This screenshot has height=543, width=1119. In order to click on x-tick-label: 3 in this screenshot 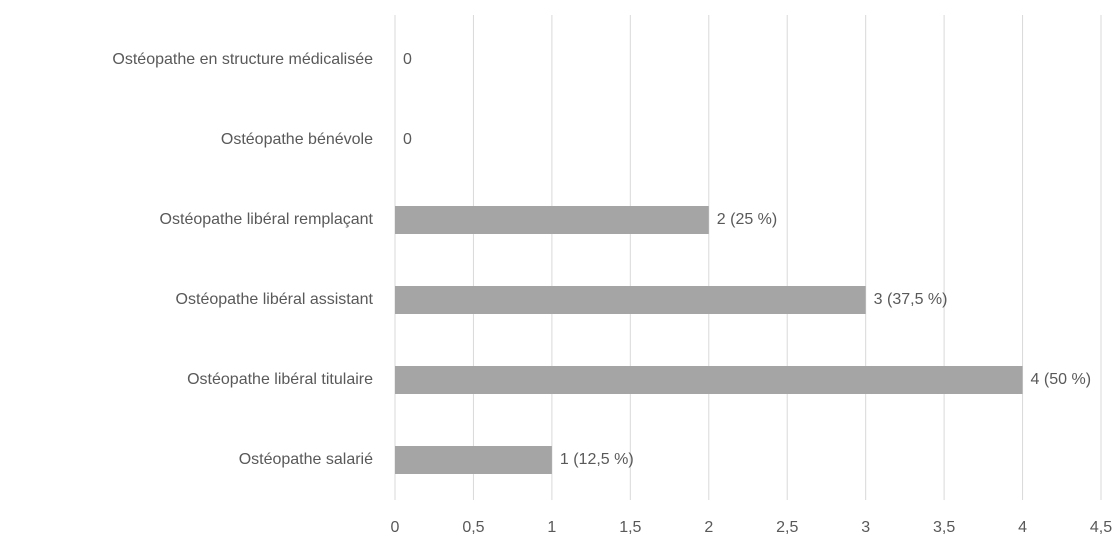, I will do `click(865, 527)`.